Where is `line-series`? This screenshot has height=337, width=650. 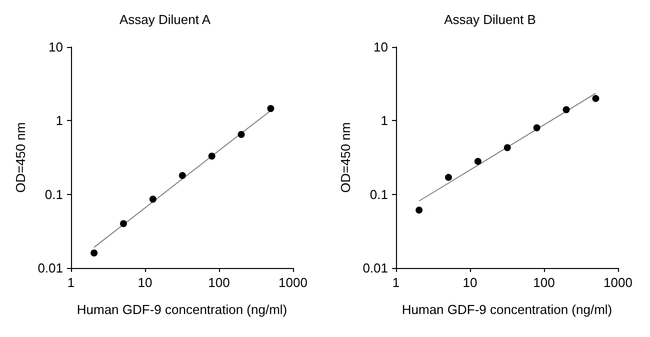 line-series is located at coordinates (507, 147).